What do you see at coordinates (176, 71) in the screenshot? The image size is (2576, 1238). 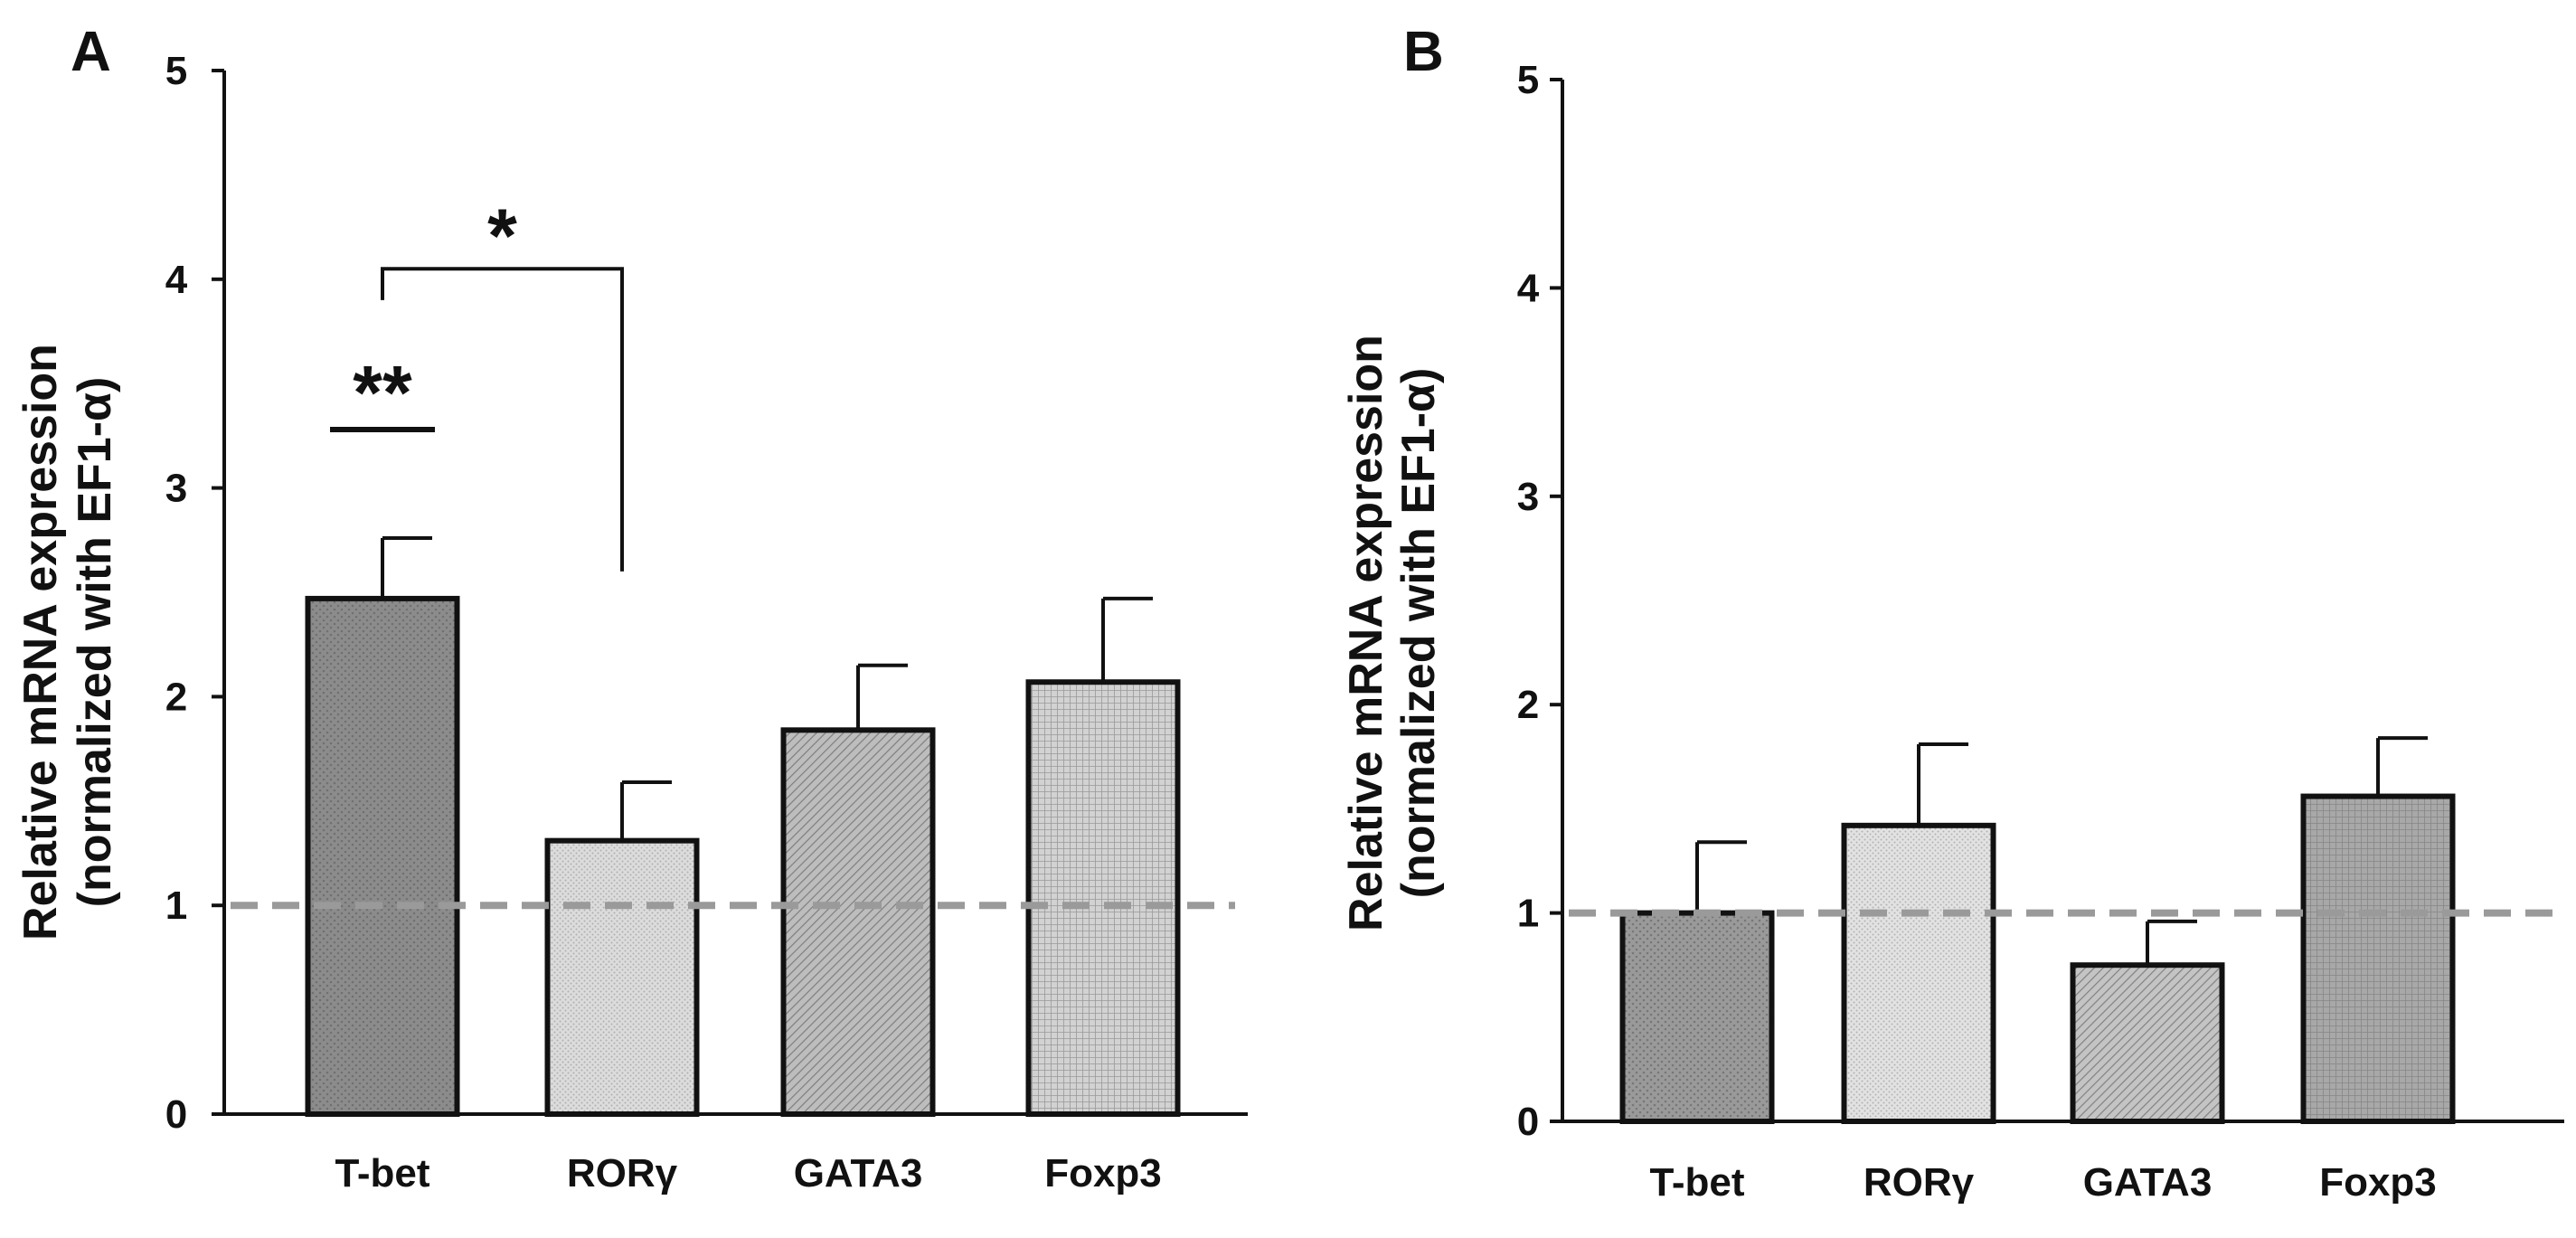 I see `y-tick-label-a: 5` at bounding box center [176, 71].